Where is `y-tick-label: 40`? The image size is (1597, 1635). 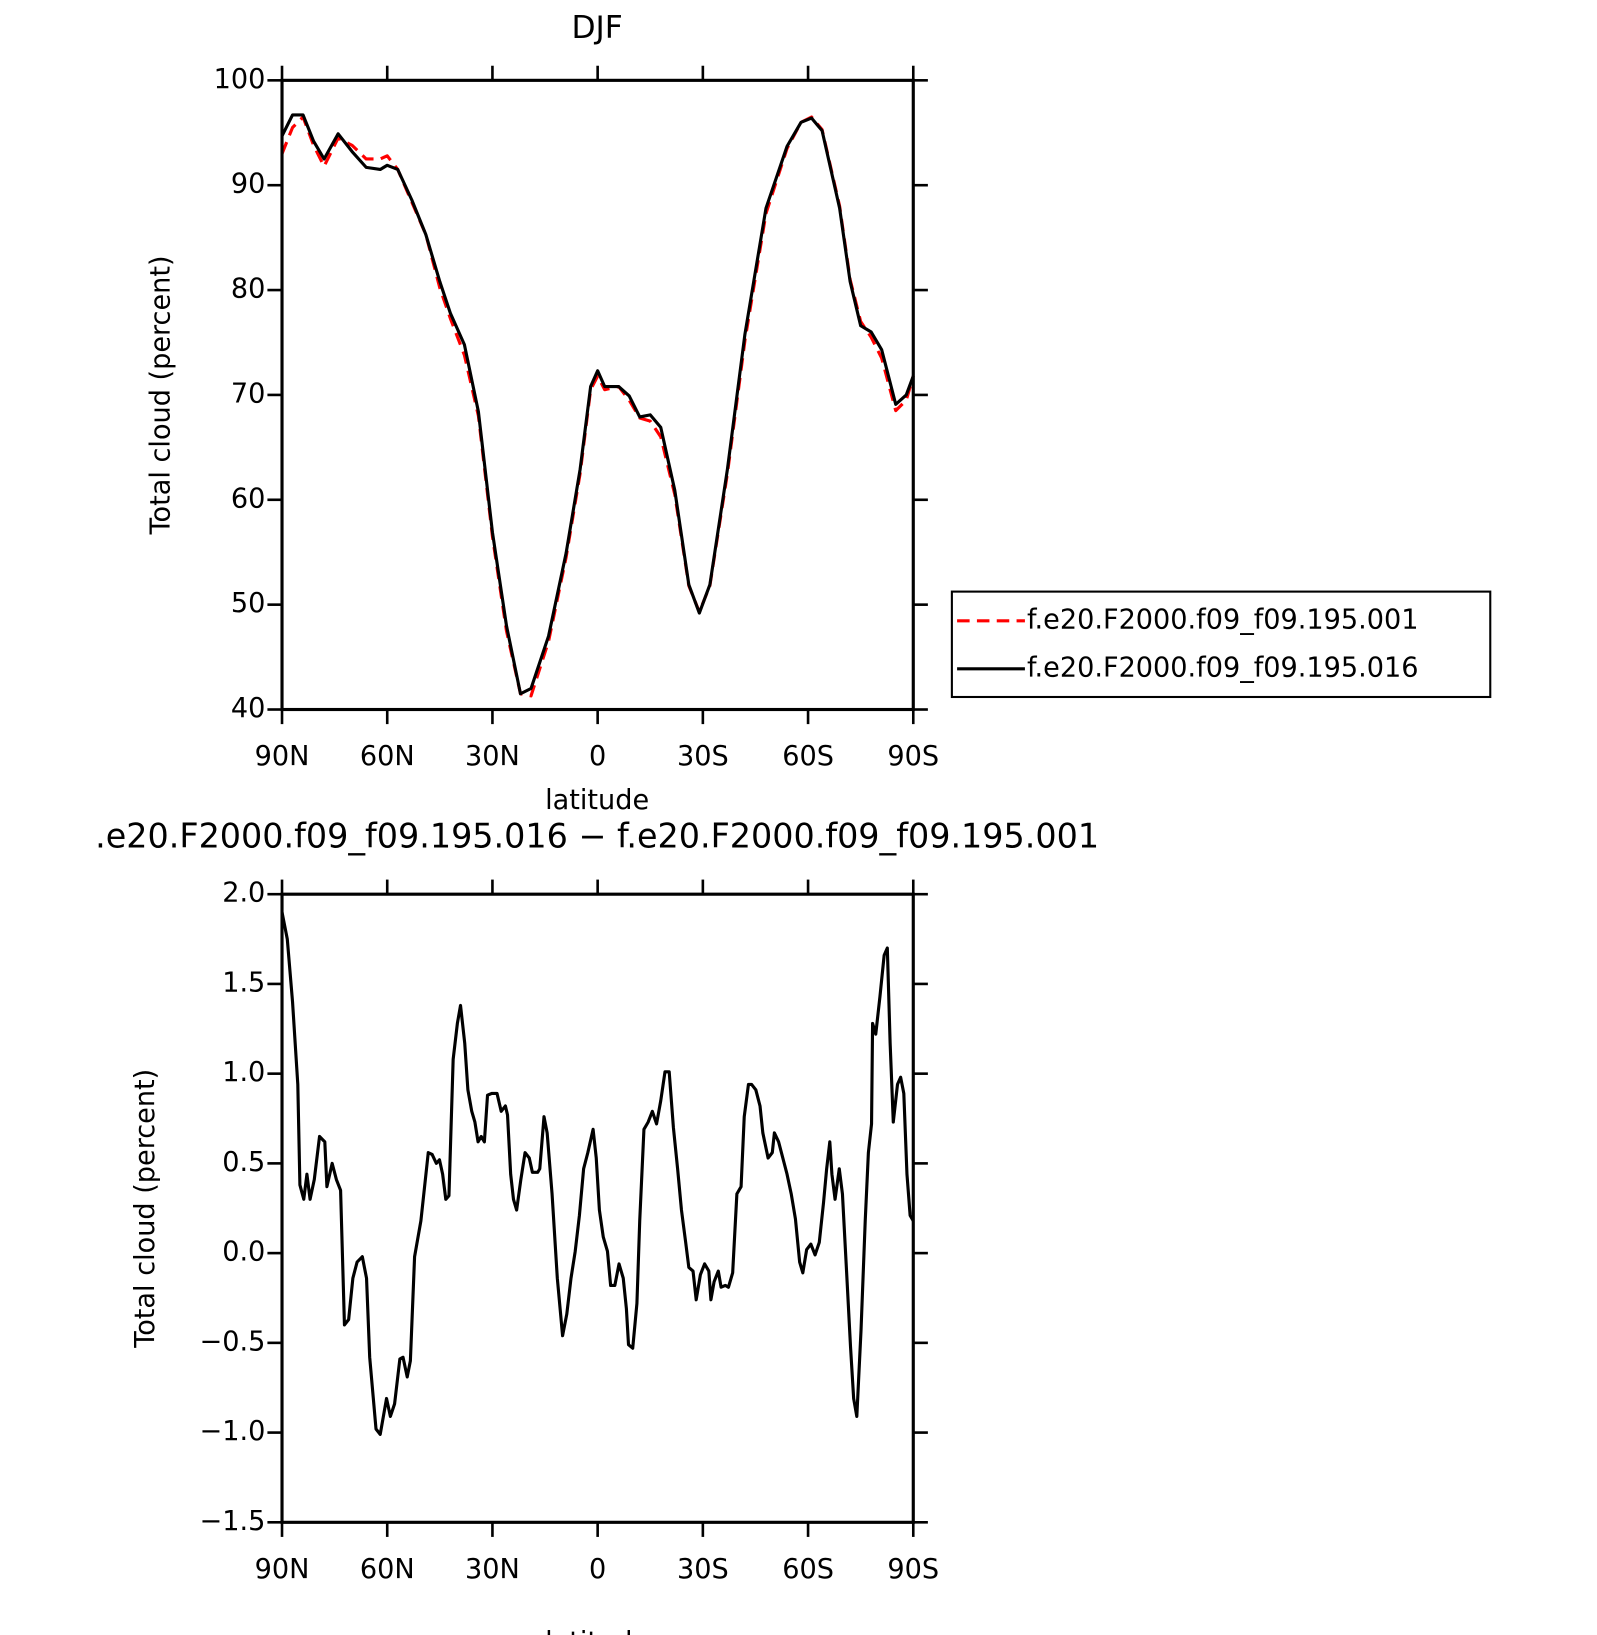 y-tick-label: 40 is located at coordinates (248, 708).